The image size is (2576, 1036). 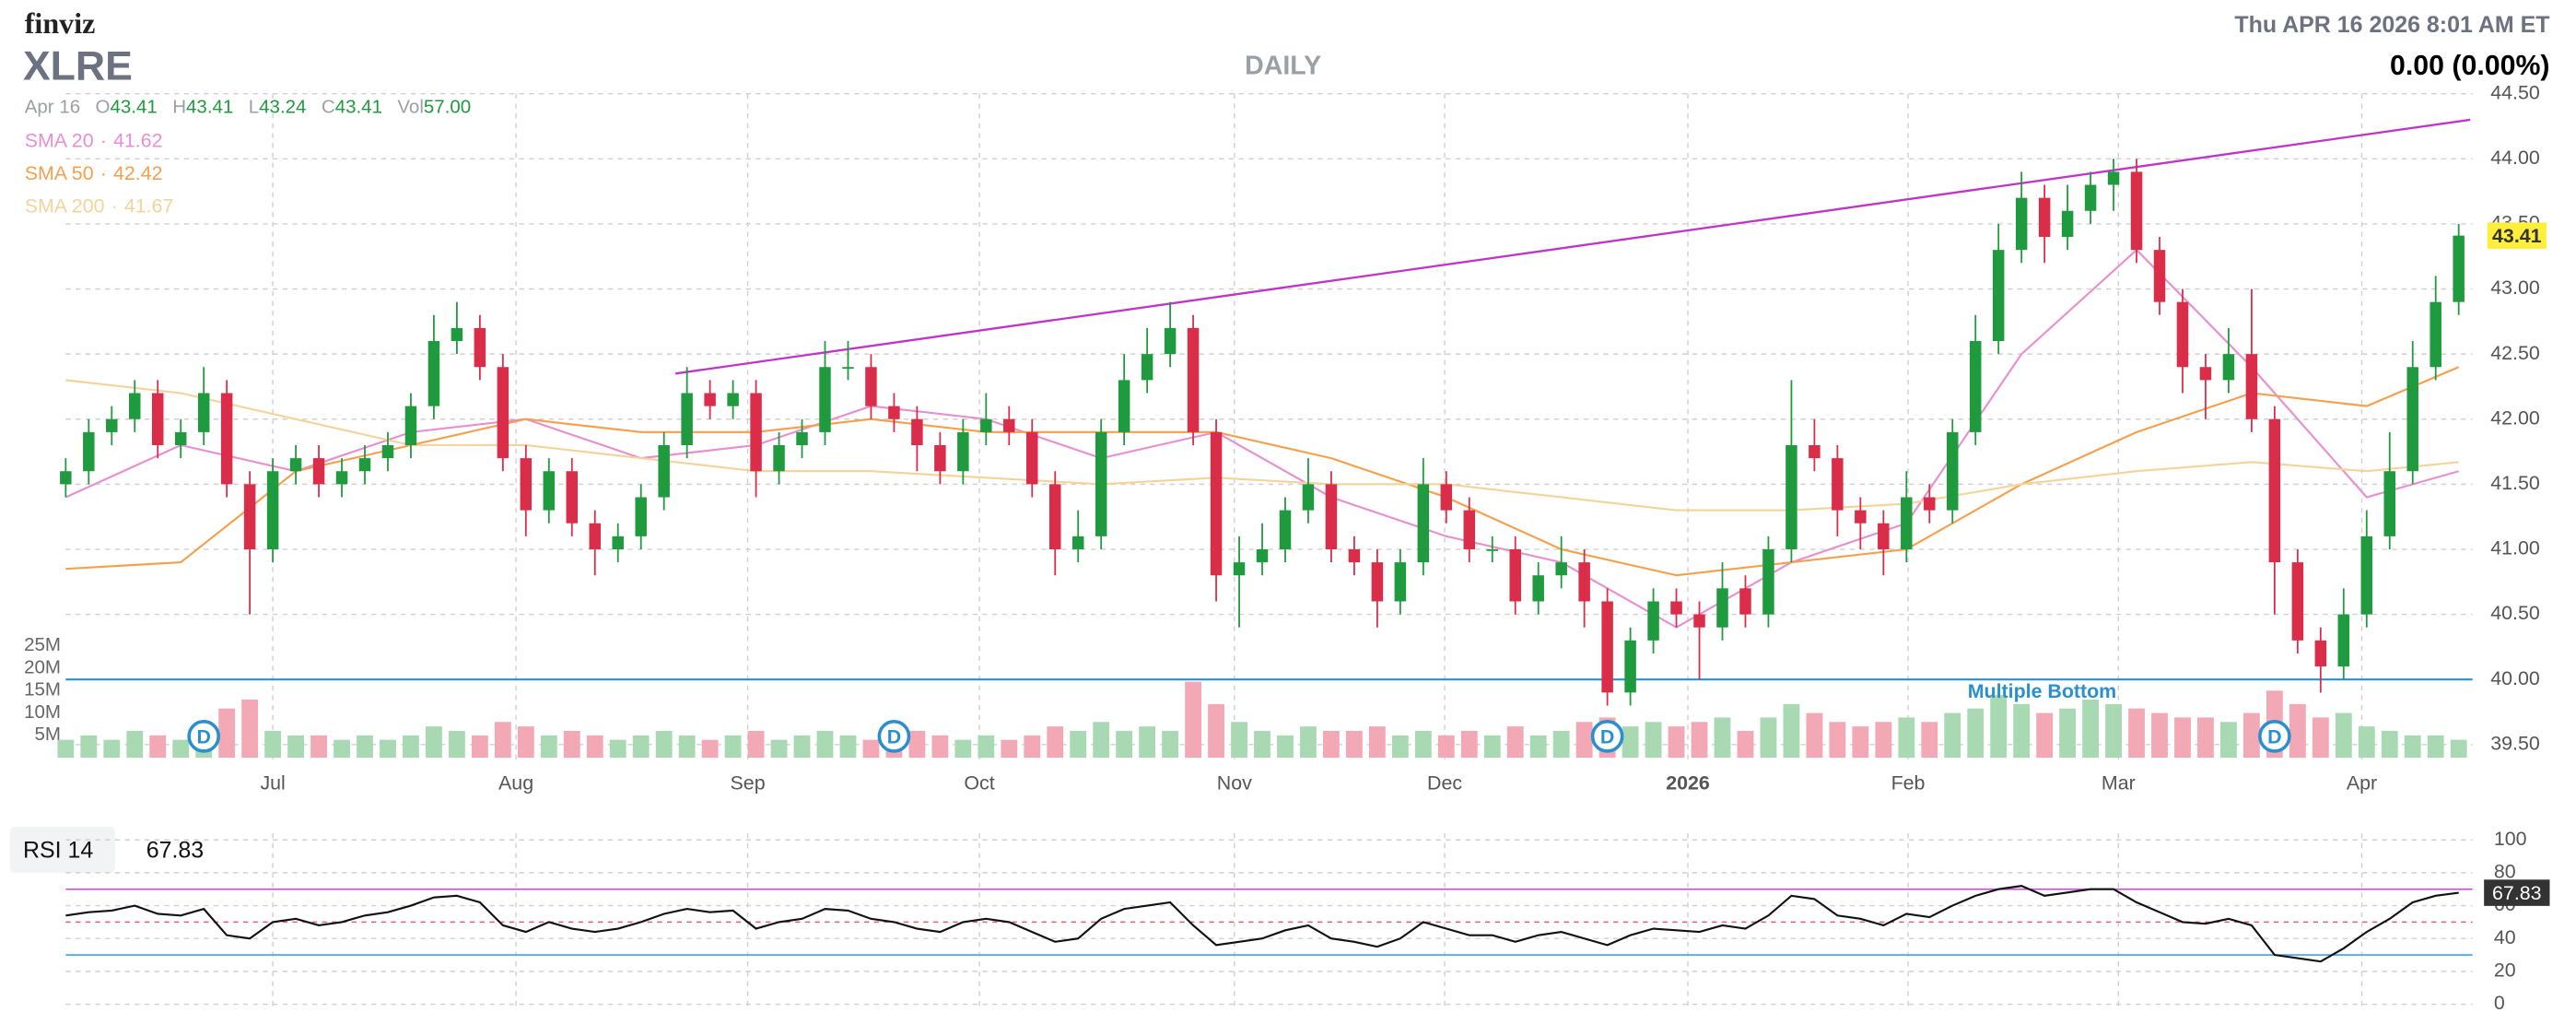 I want to click on volume-tick-label: 5M, so click(x=47, y=734).